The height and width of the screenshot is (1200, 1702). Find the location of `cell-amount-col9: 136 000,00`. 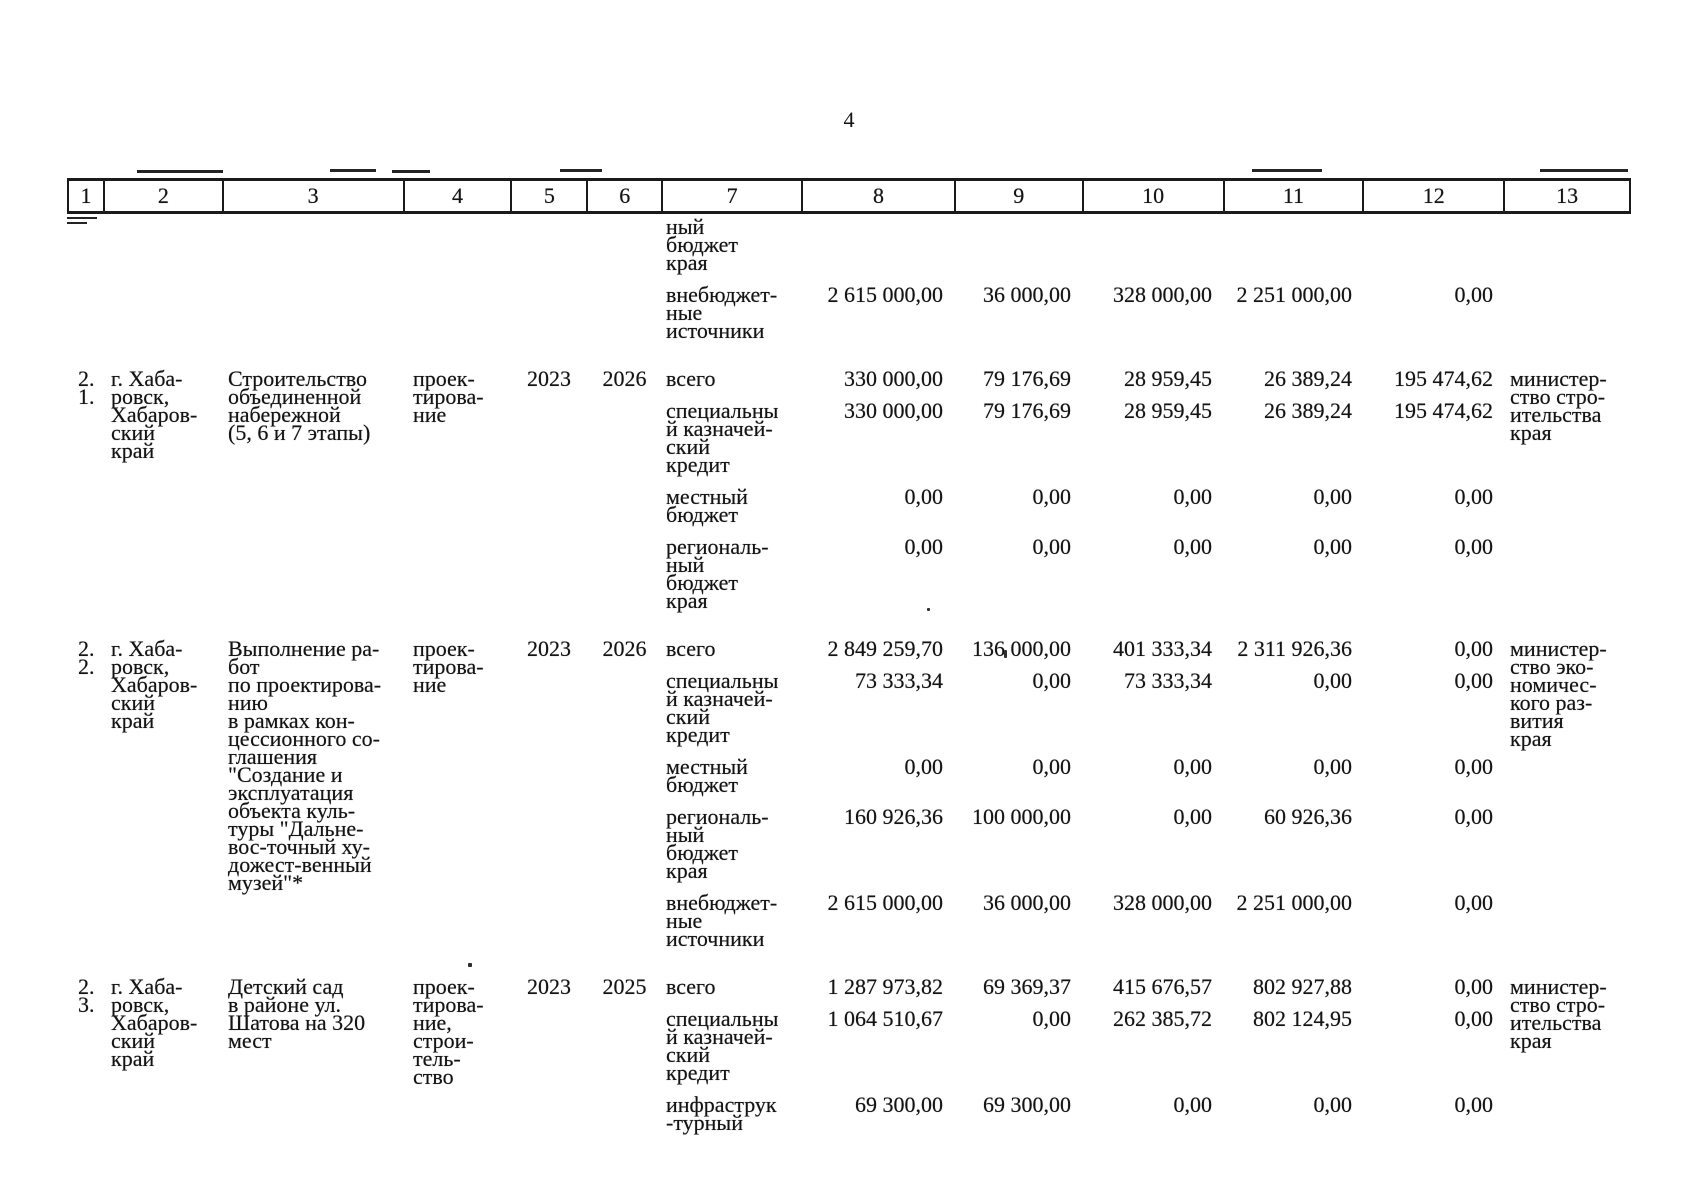

cell-amount-col9: 136 000,00 is located at coordinates (1021, 648).